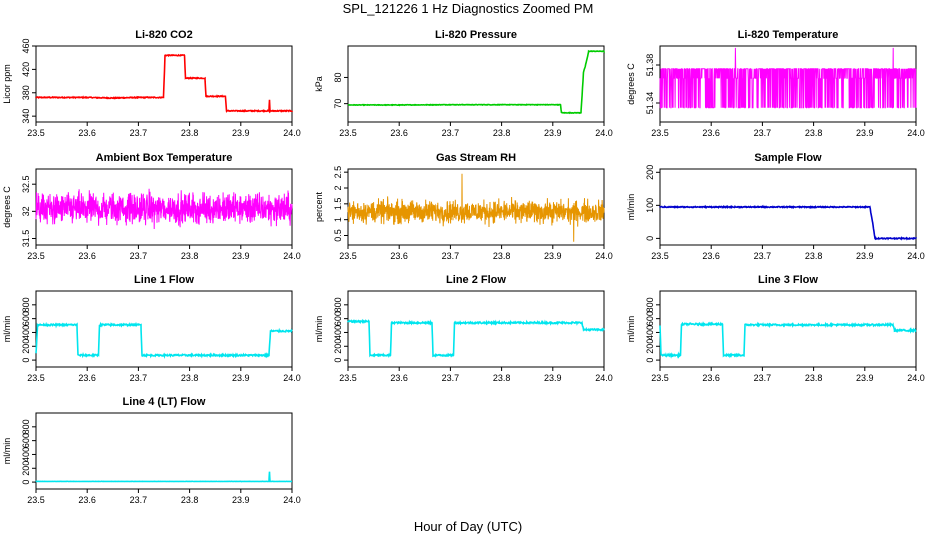 The image size is (936, 540). I want to click on y-axis-label: kPa, so click(319, 84).